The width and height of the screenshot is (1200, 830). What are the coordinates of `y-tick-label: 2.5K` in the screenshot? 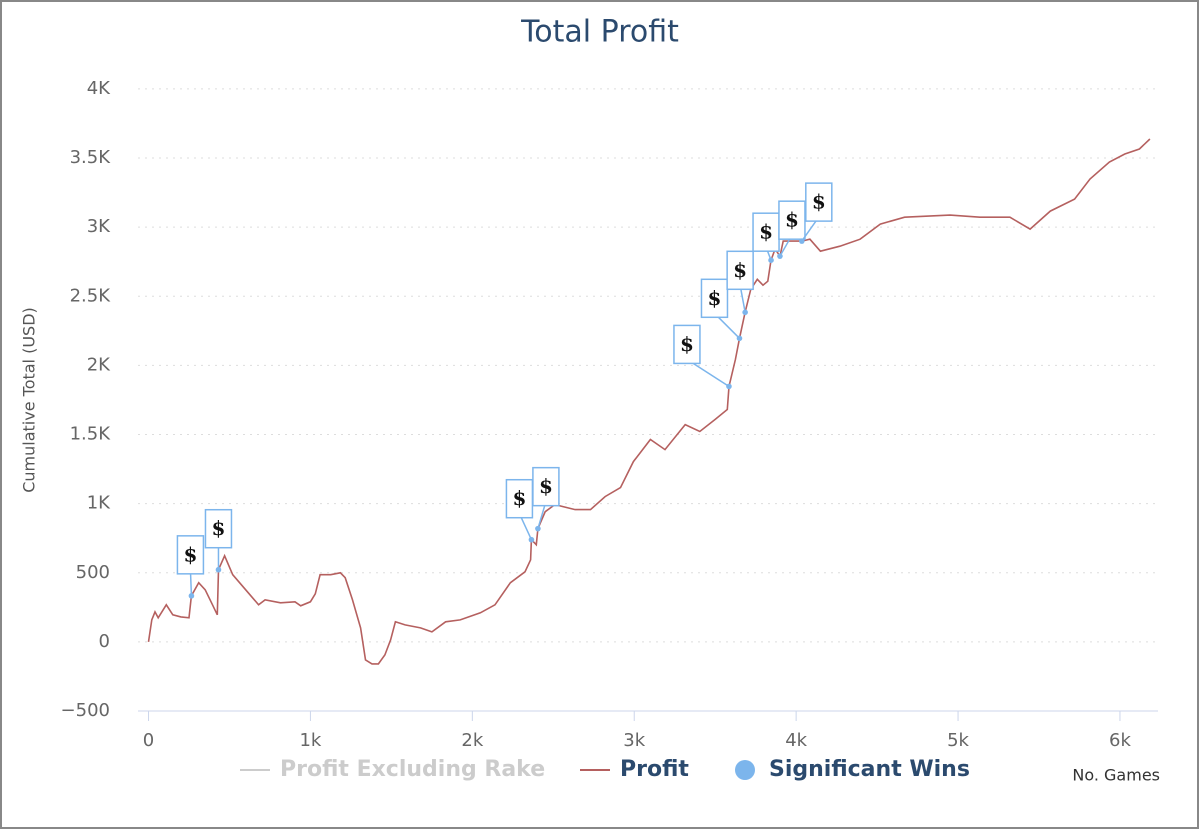 It's located at (91, 295).